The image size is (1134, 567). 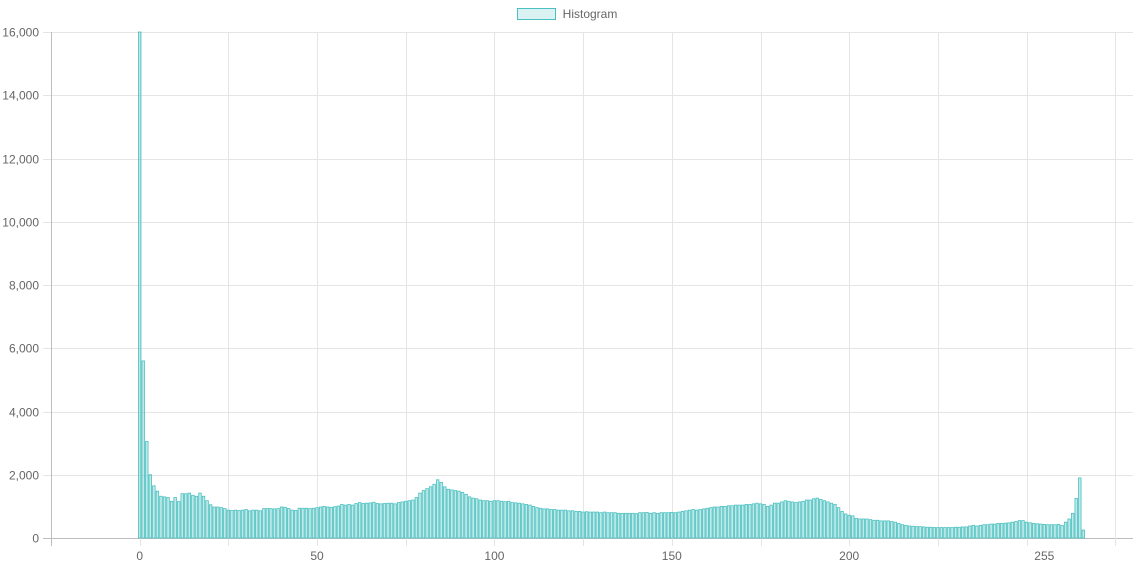 I want to click on x-tick-label: 100, so click(x=494, y=556).